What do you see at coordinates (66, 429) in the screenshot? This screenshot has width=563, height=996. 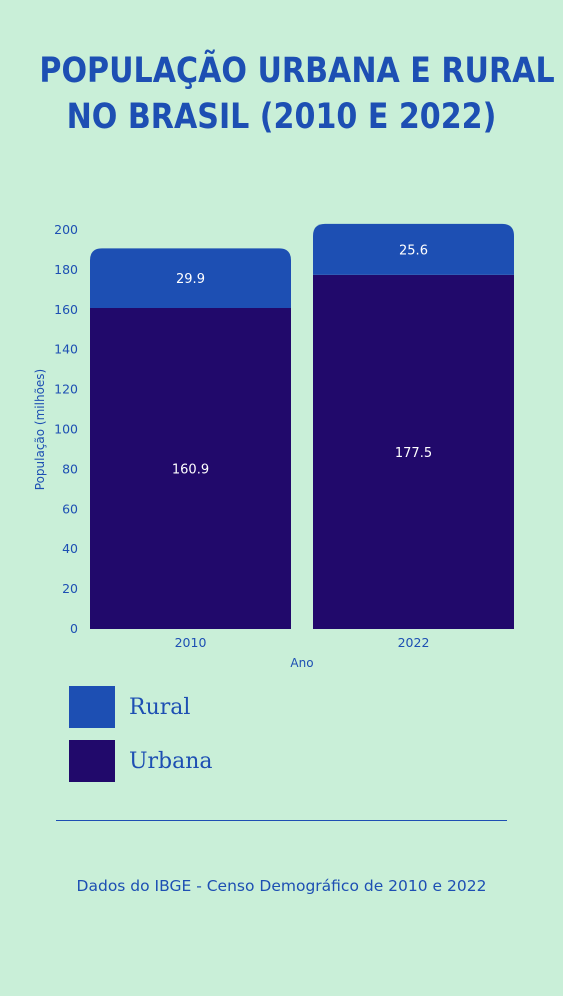 I see `y-tick-label: 100` at bounding box center [66, 429].